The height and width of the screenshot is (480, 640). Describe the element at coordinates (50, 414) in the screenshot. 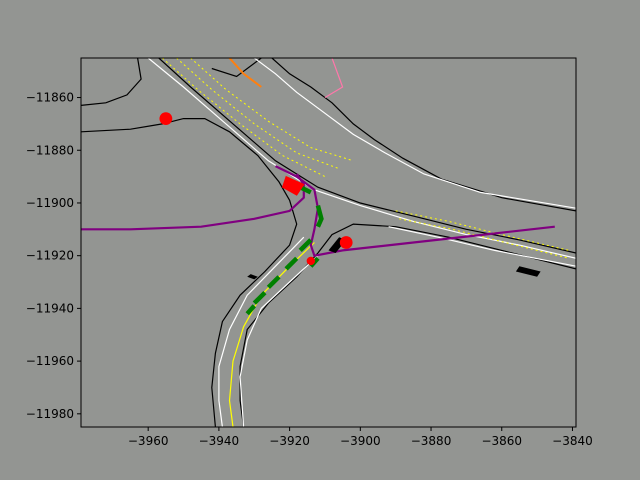

I see `y-tick-label: −11980` at that location.